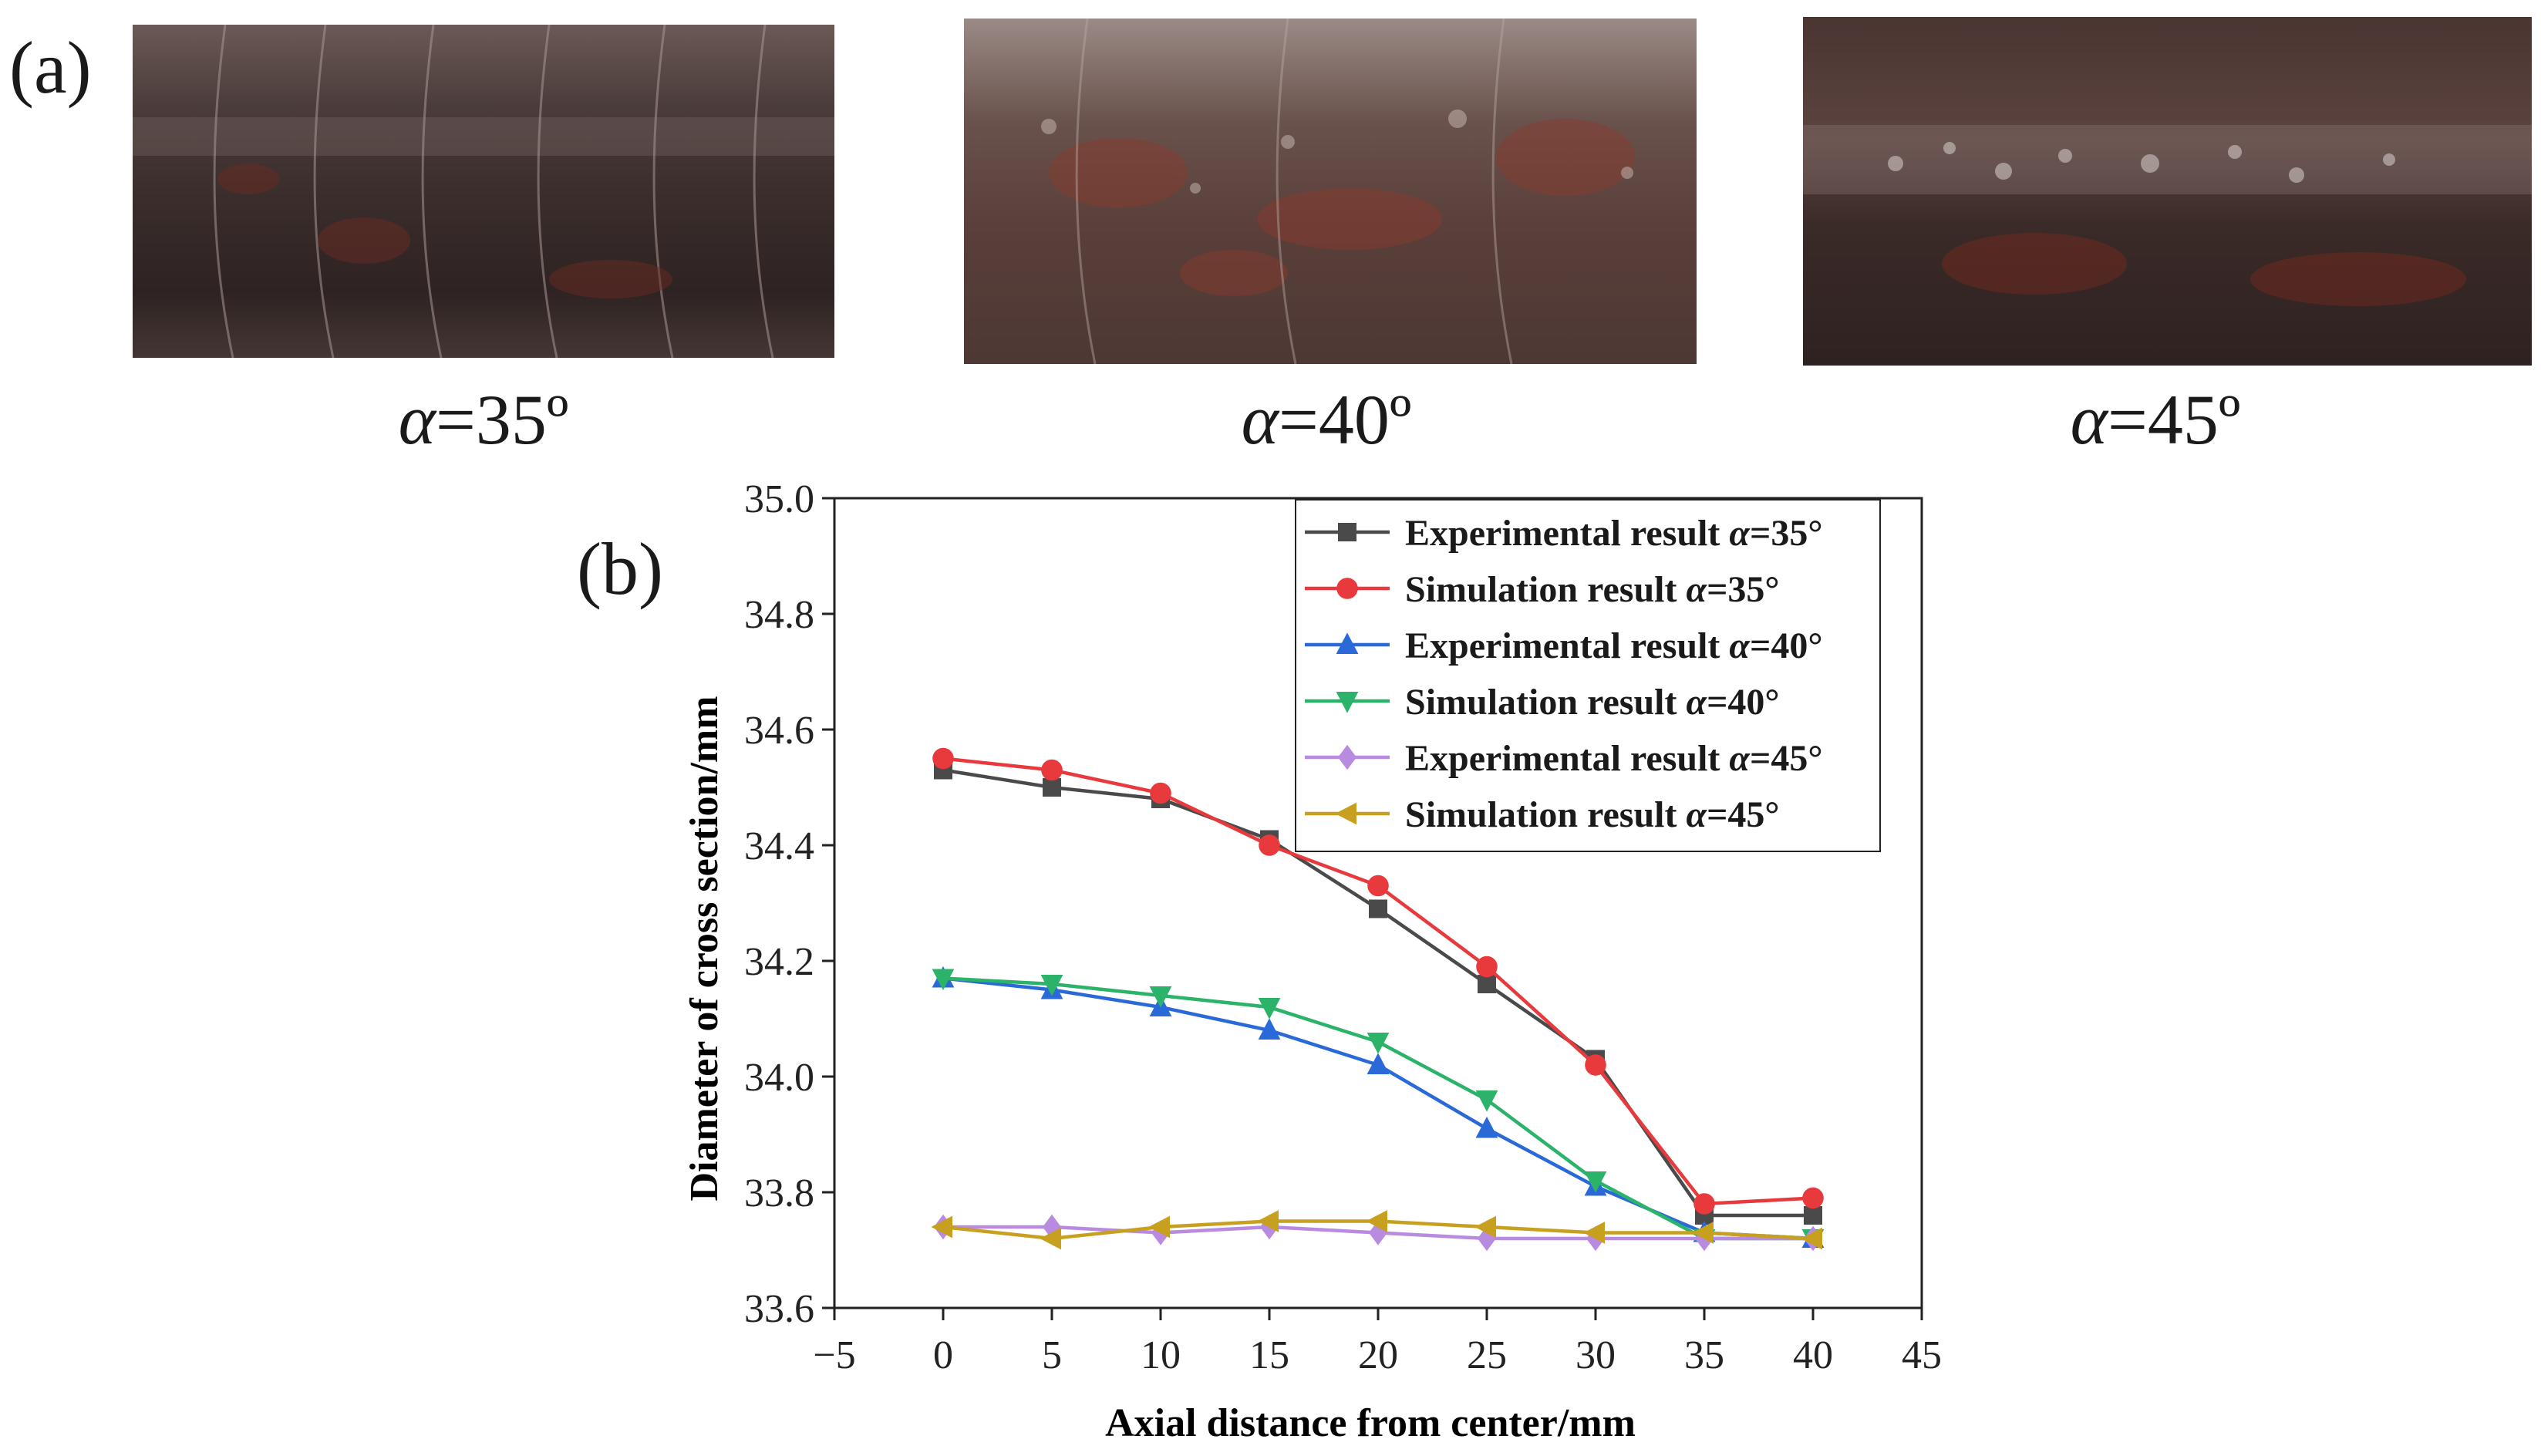 The height and width of the screenshot is (1456, 2541). What do you see at coordinates (1614, 759) in the screenshot?
I see `legend-label: Experimental result α=45°` at bounding box center [1614, 759].